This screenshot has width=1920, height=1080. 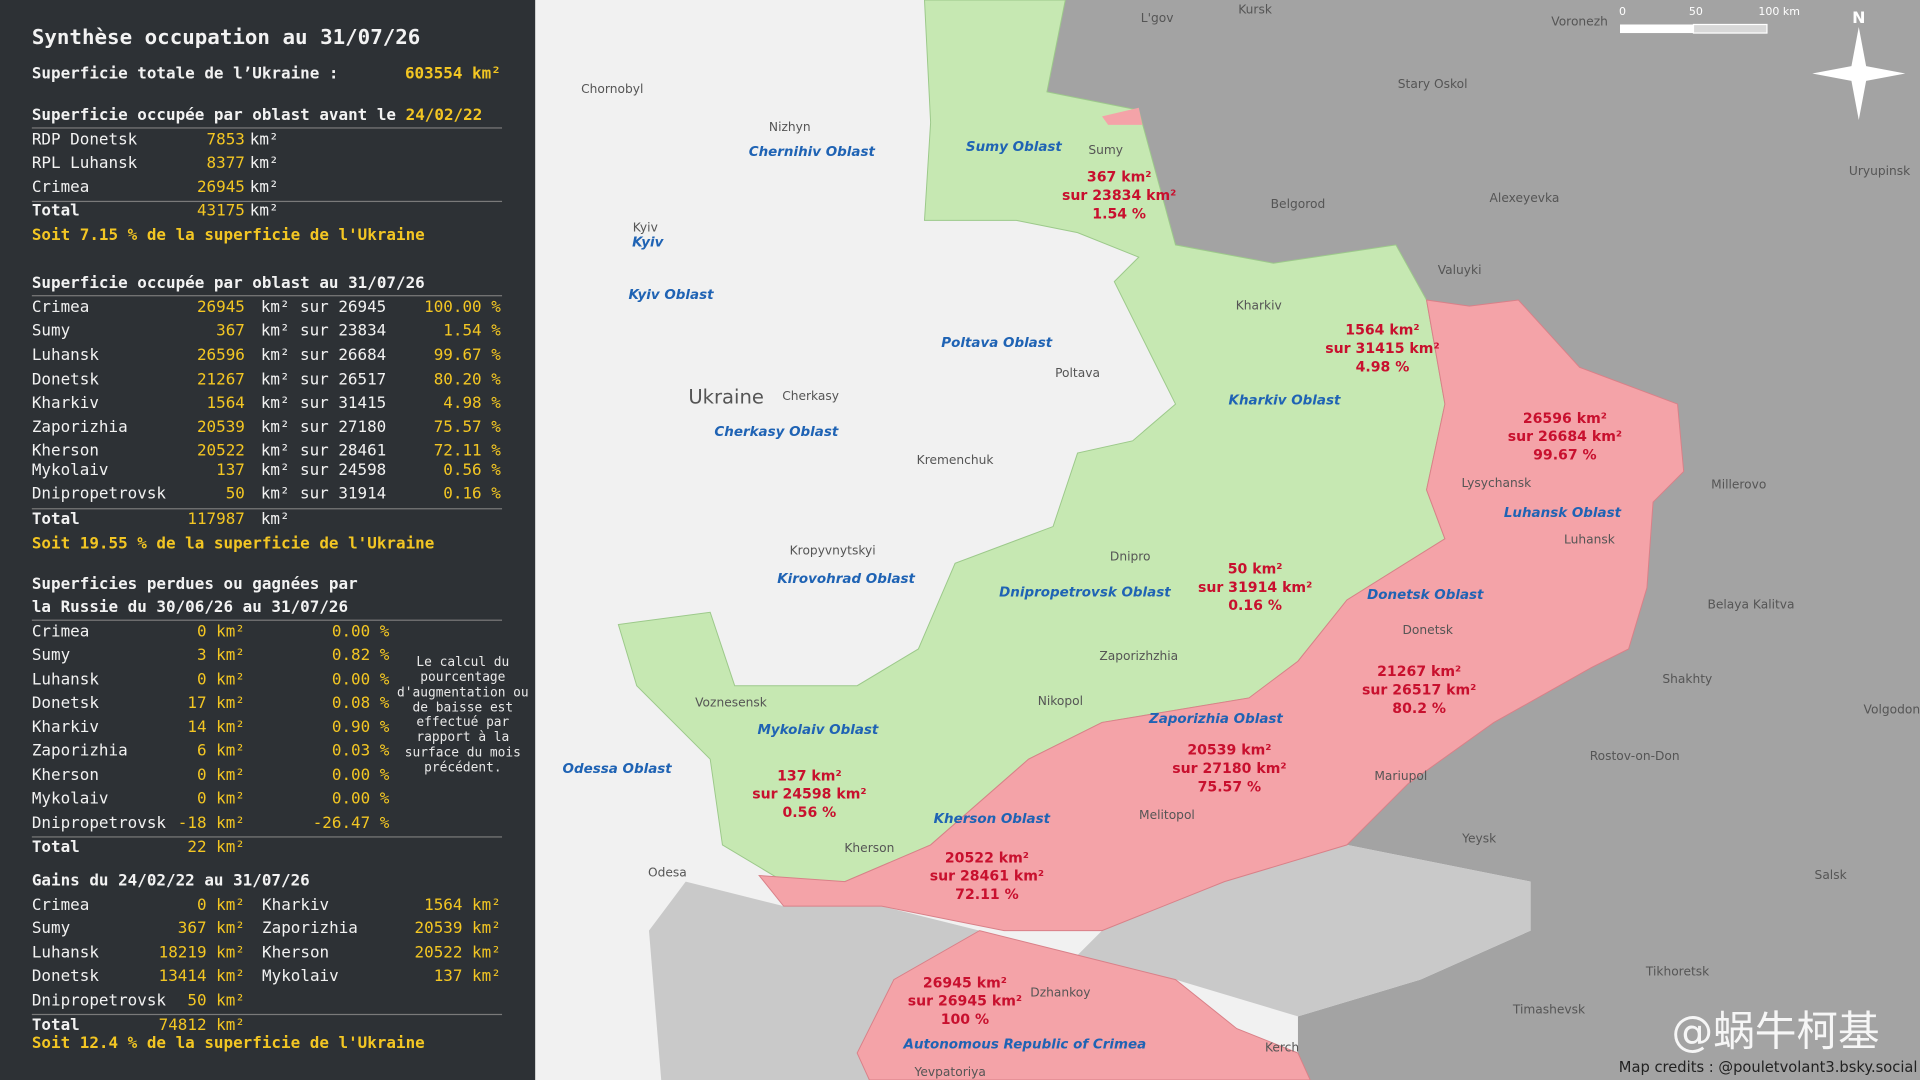 I want to click on city-label: Timashevsk, so click(x=1549, y=1010).